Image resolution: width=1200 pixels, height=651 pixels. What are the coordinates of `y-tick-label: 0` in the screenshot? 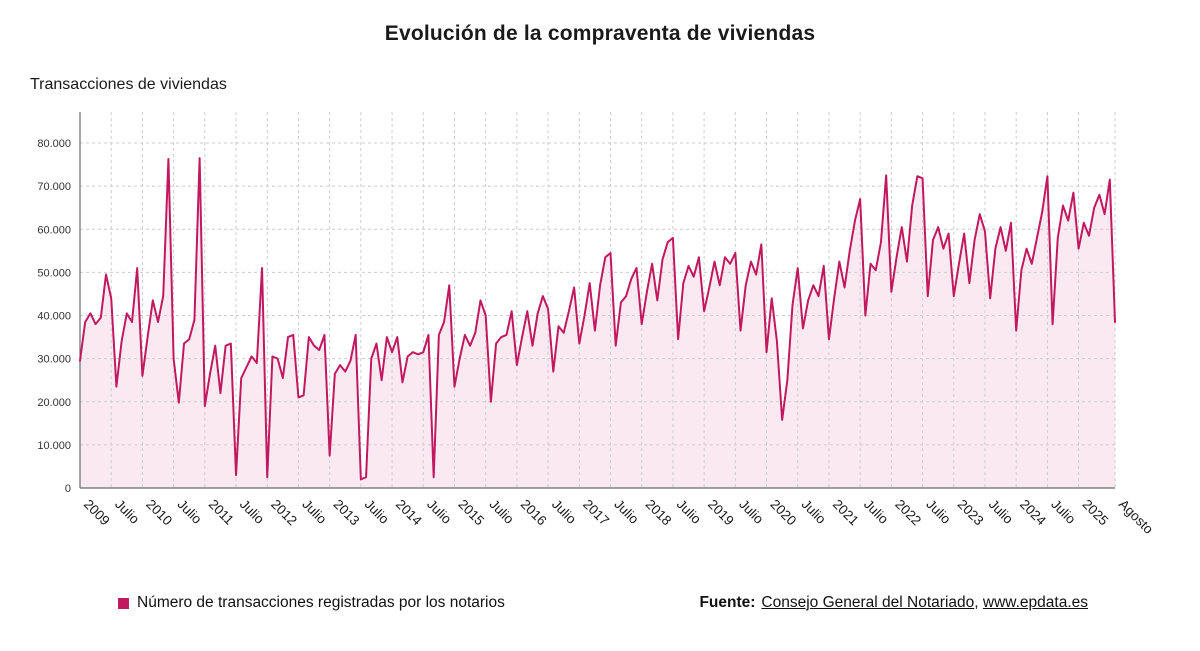 It's located at (68, 489).